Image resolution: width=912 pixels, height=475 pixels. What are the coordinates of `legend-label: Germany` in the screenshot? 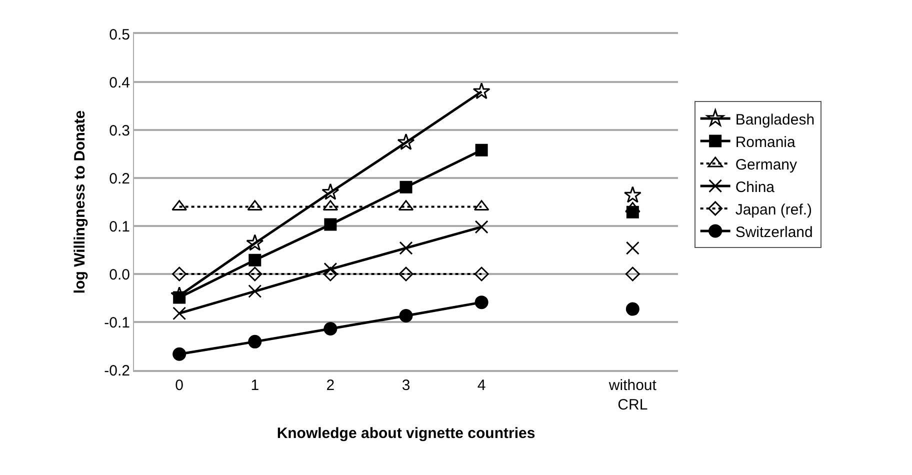 It's located at (766, 165).